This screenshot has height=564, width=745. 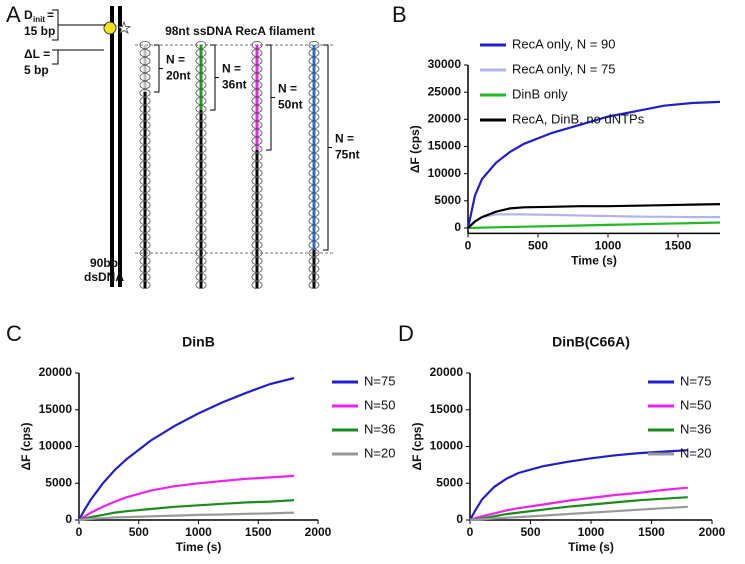 What do you see at coordinates (37, 54) in the screenshot?
I see `delta-l: ΔL =` at bounding box center [37, 54].